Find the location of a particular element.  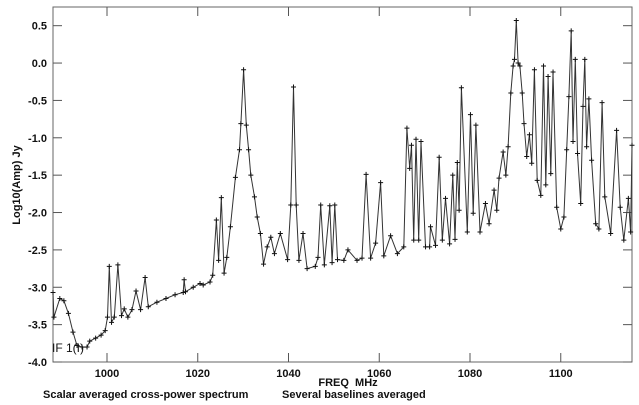

x-tick-label: 1040 is located at coordinates (288, 374).